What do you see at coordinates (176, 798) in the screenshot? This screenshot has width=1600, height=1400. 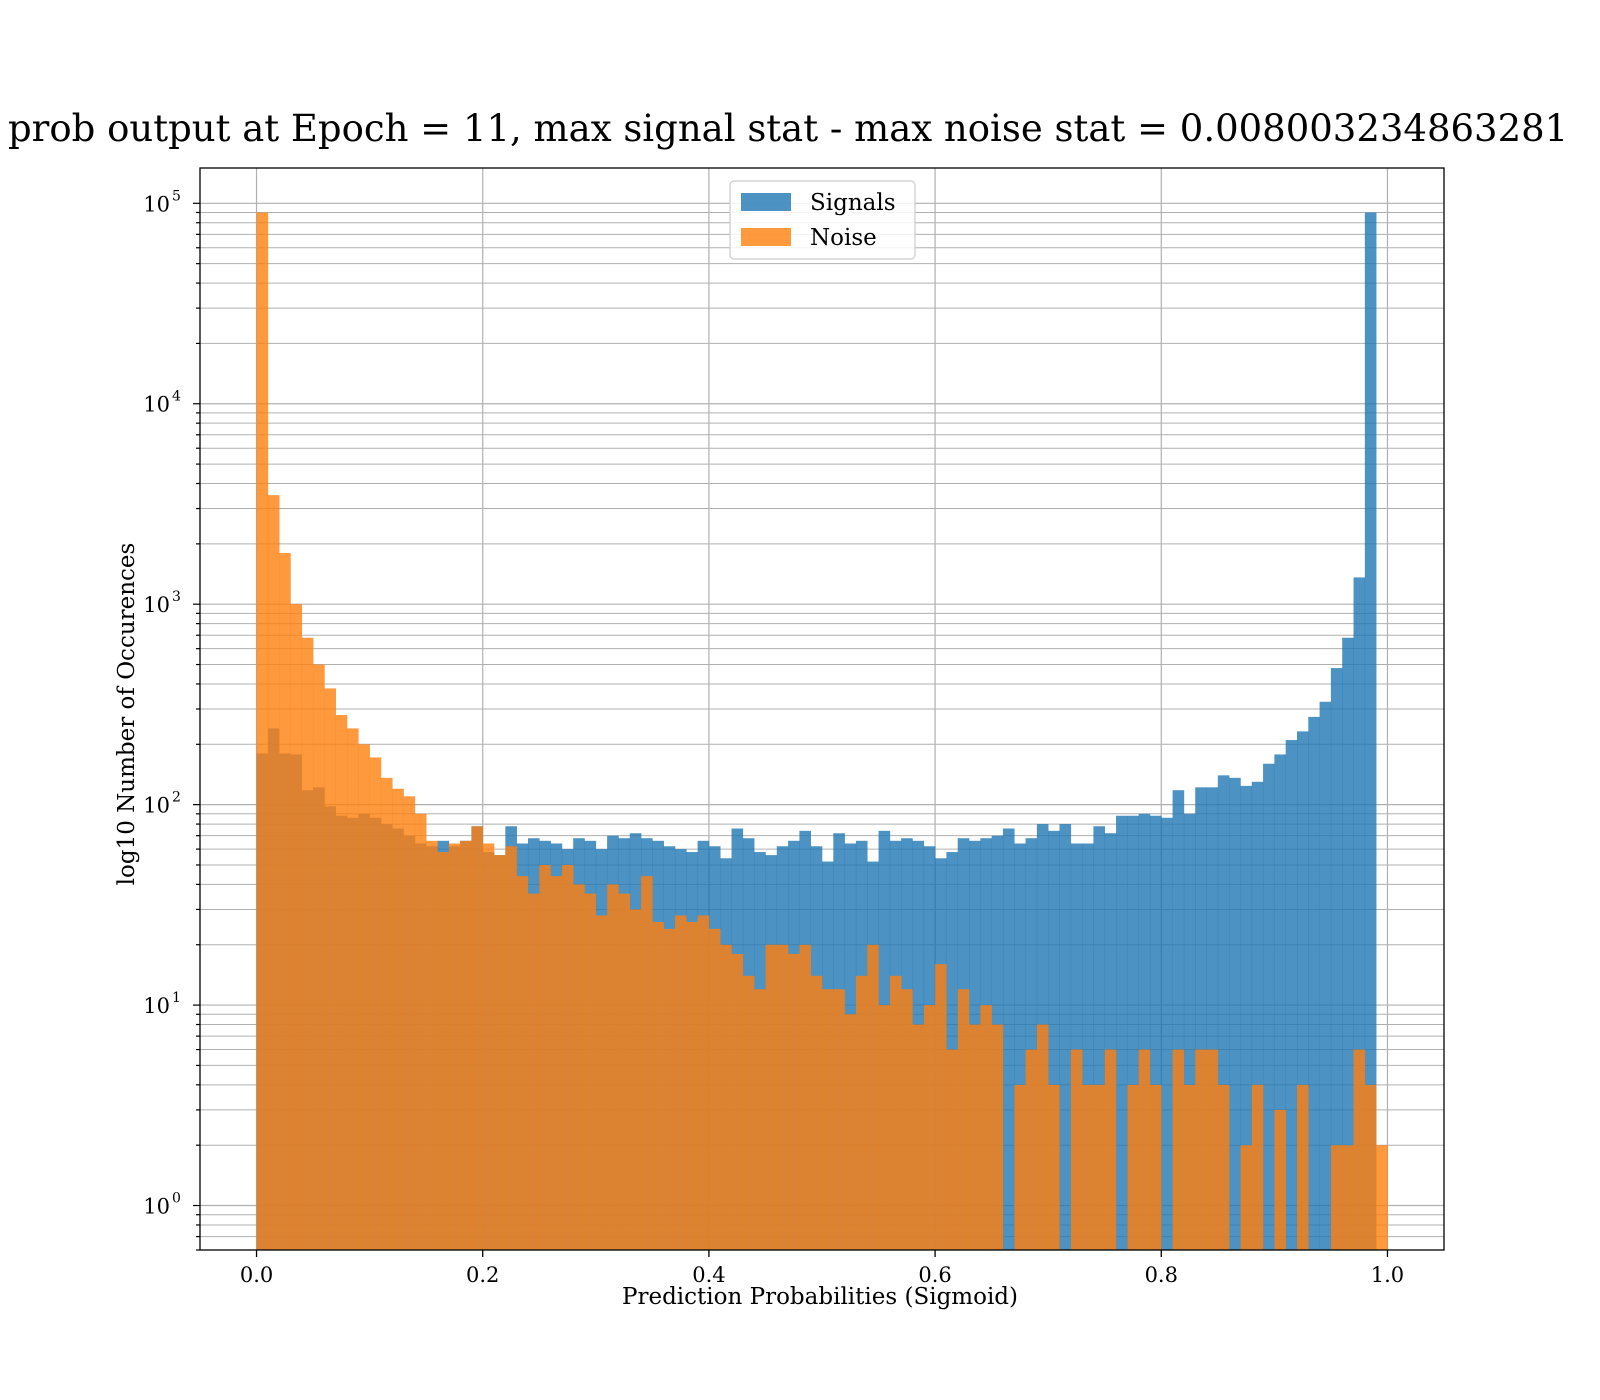 I see `y-tick-exponent: 2` at bounding box center [176, 798].